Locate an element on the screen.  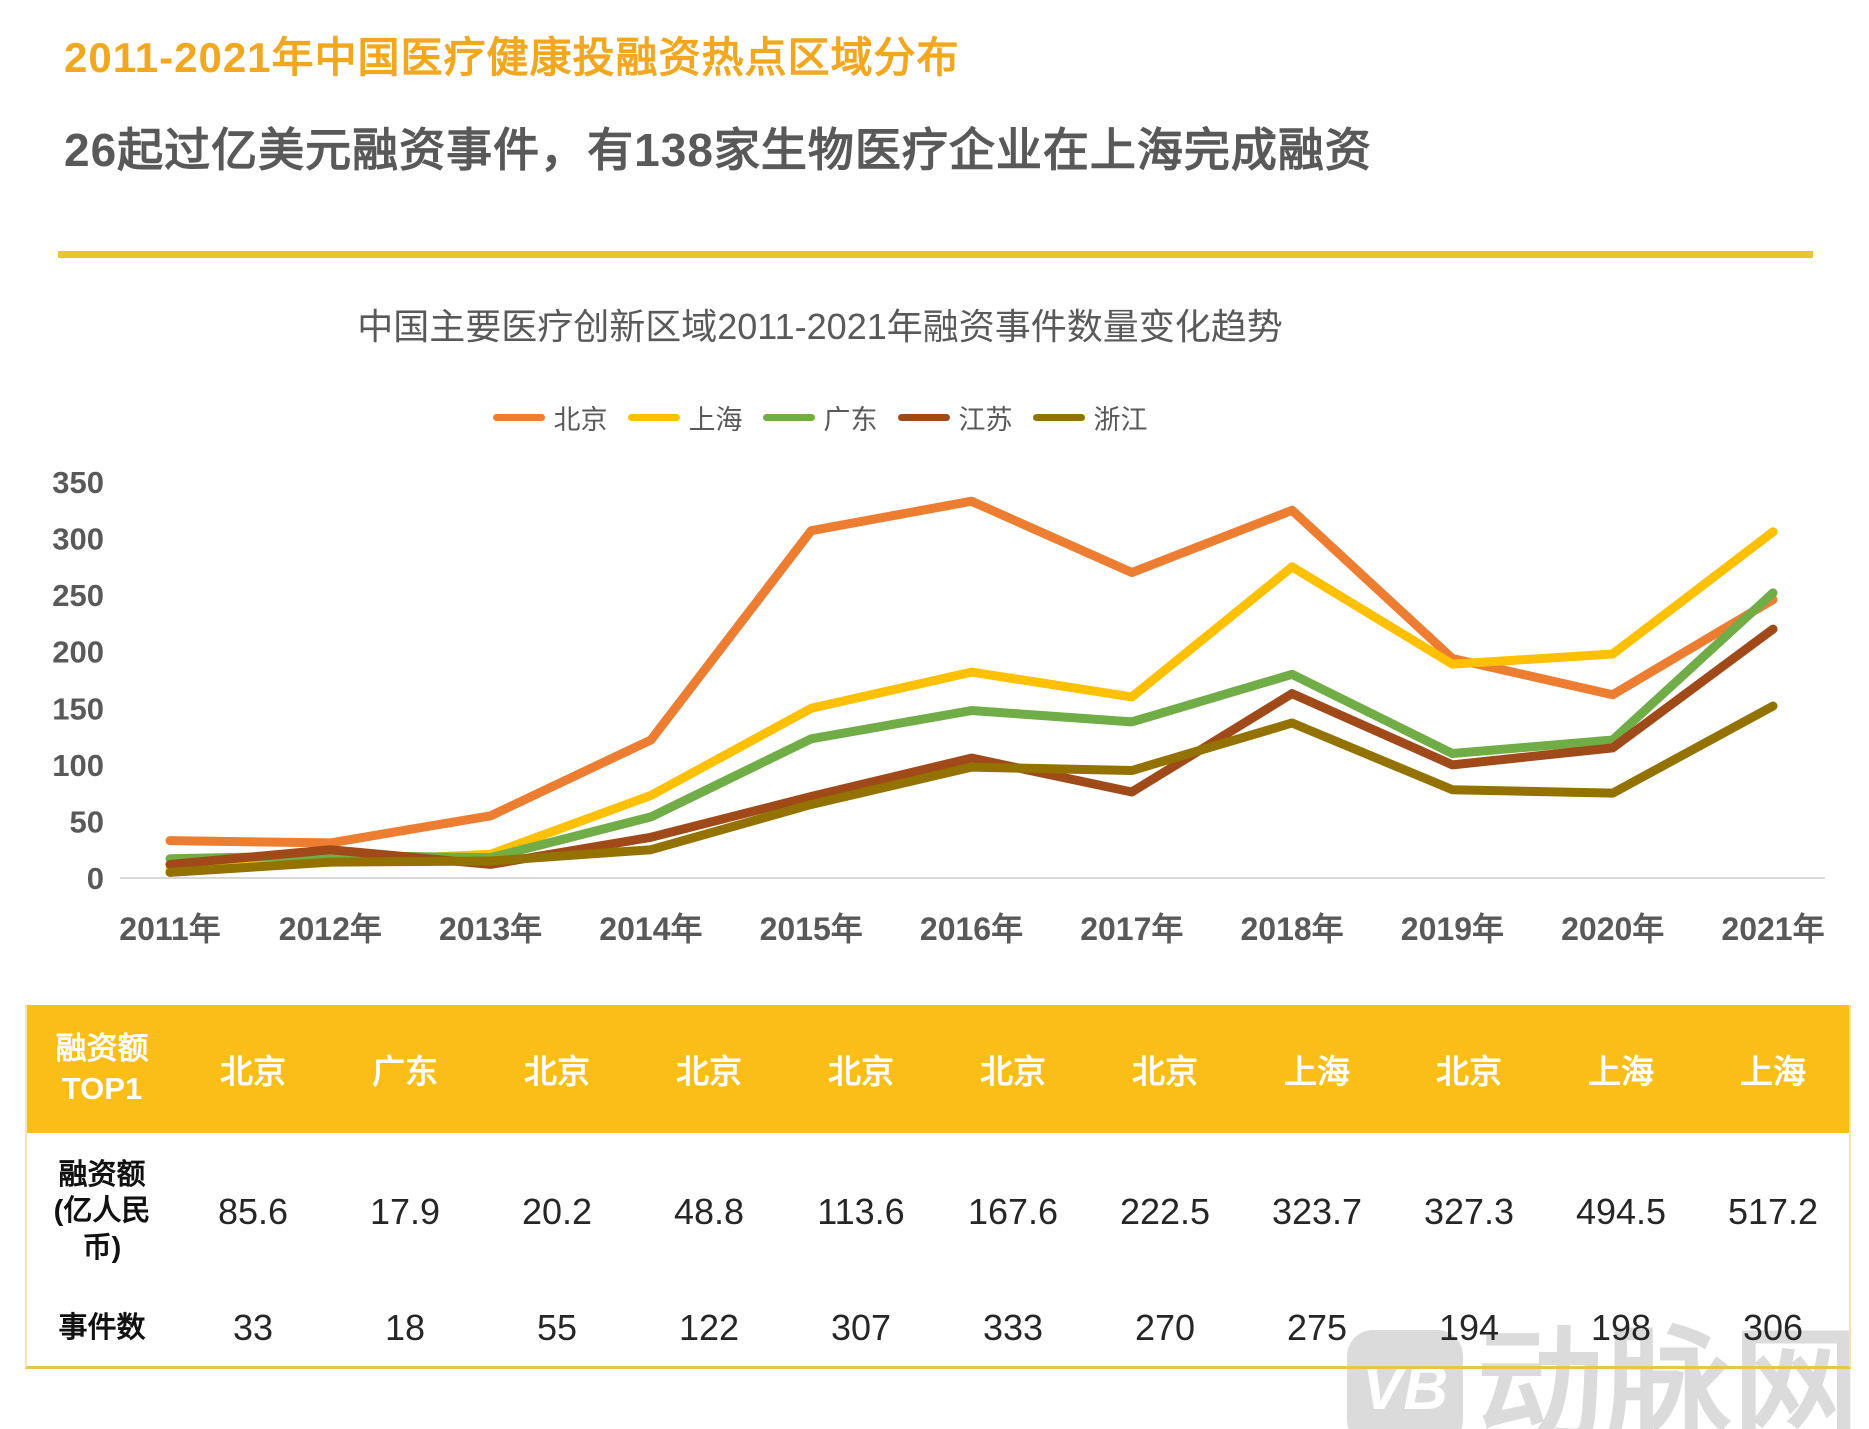
y-axis-tick: 100 is located at coordinates (78, 765).